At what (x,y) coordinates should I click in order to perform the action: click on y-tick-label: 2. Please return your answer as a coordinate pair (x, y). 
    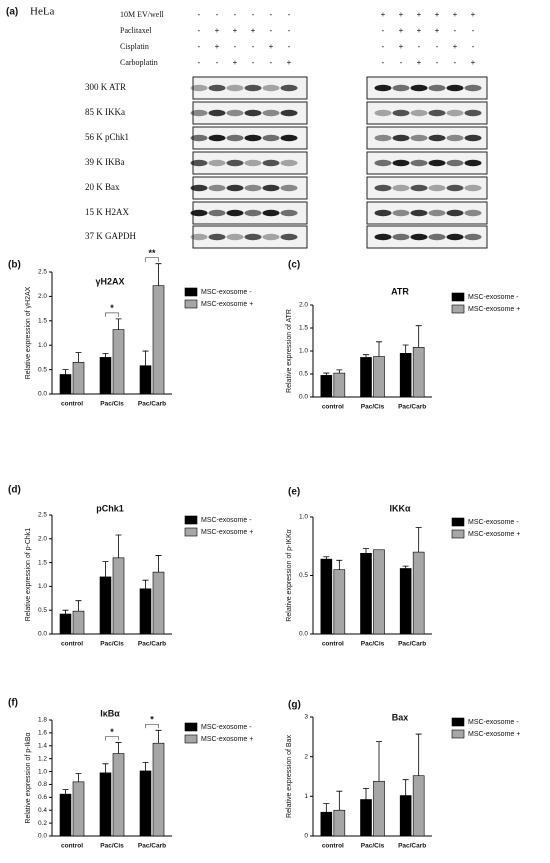
    Looking at the image, I should click on (306, 756).